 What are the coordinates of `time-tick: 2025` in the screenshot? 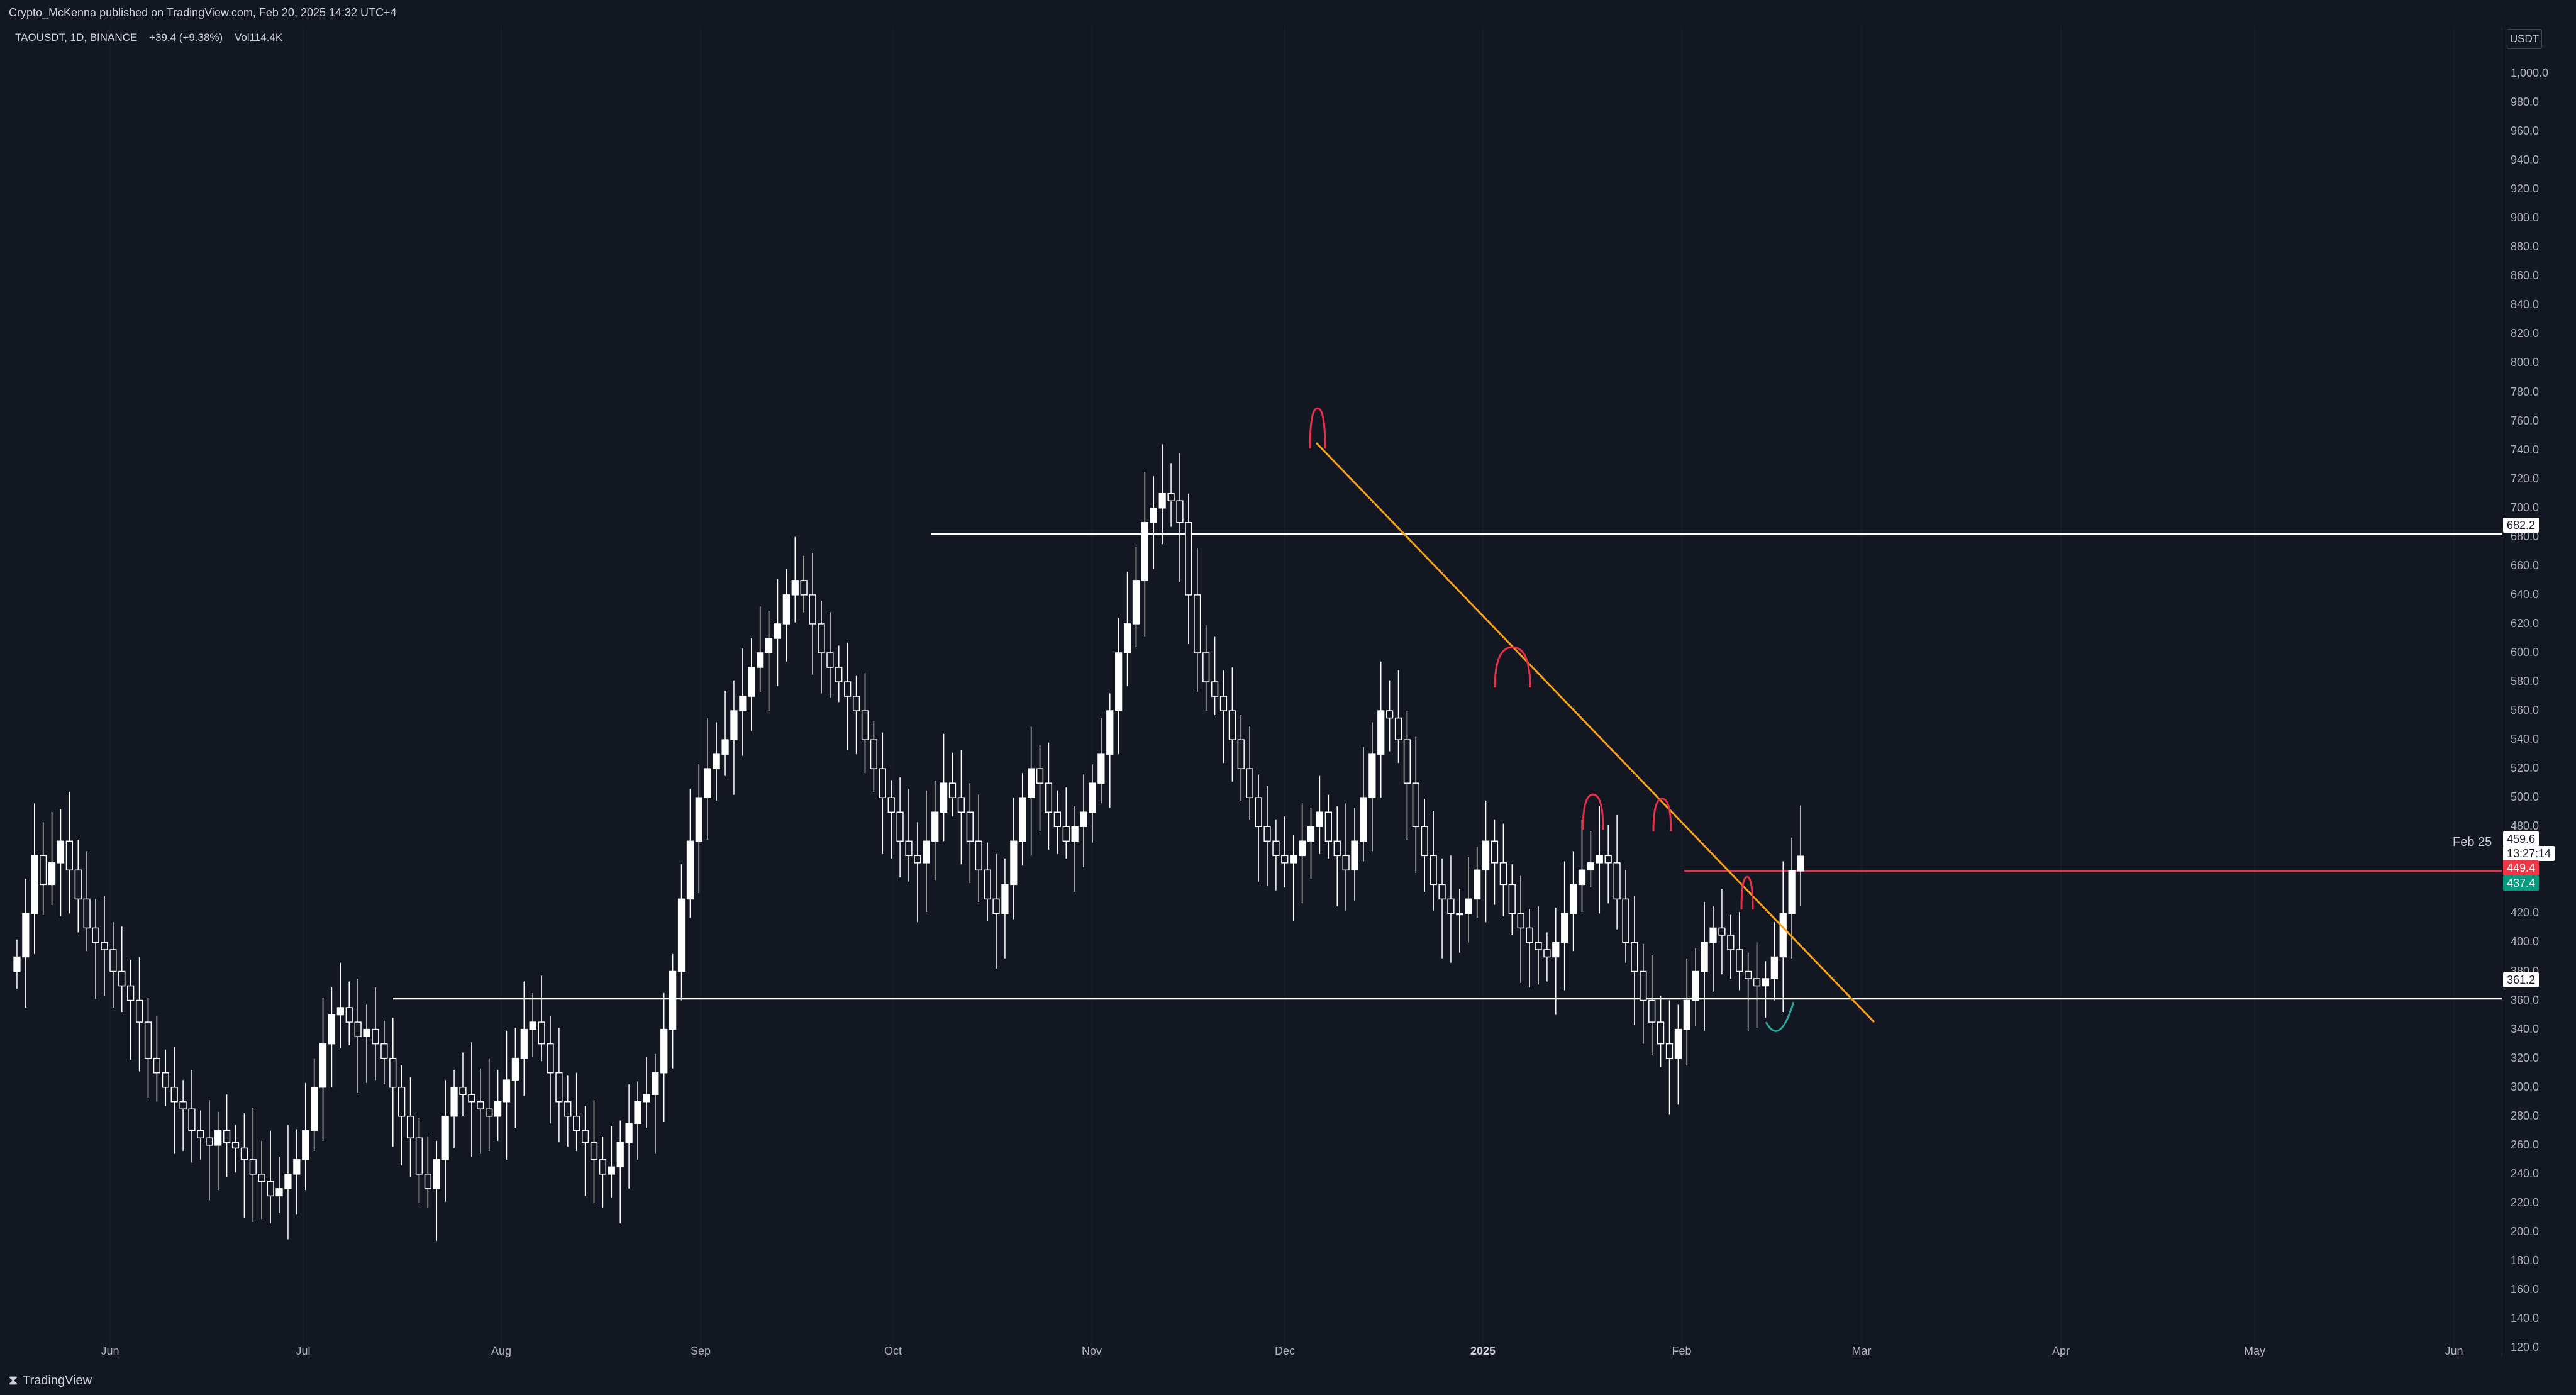 It's located at (1483, 1351).